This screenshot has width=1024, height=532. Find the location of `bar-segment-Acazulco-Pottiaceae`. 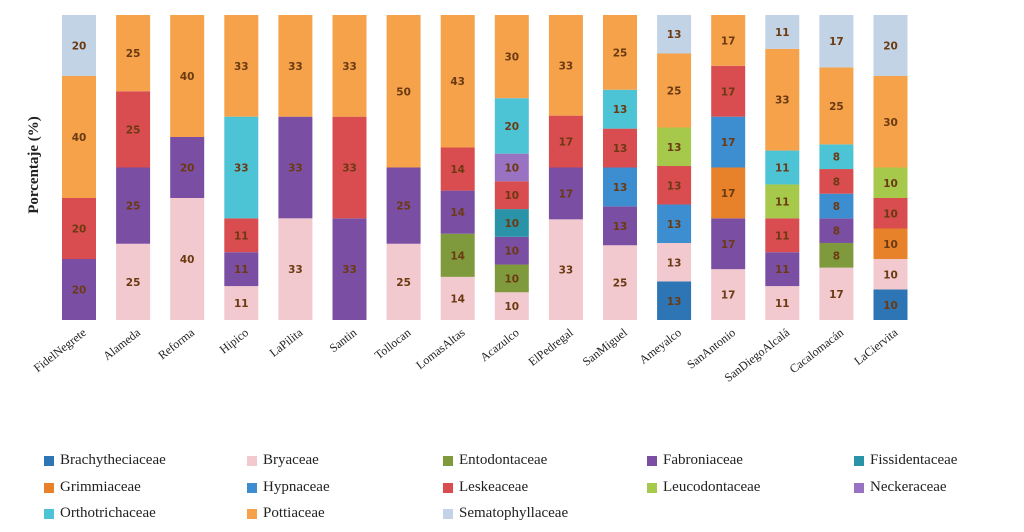

bar-segment-Acazulco-Pottiaceae is located at coordinates (511, 57).